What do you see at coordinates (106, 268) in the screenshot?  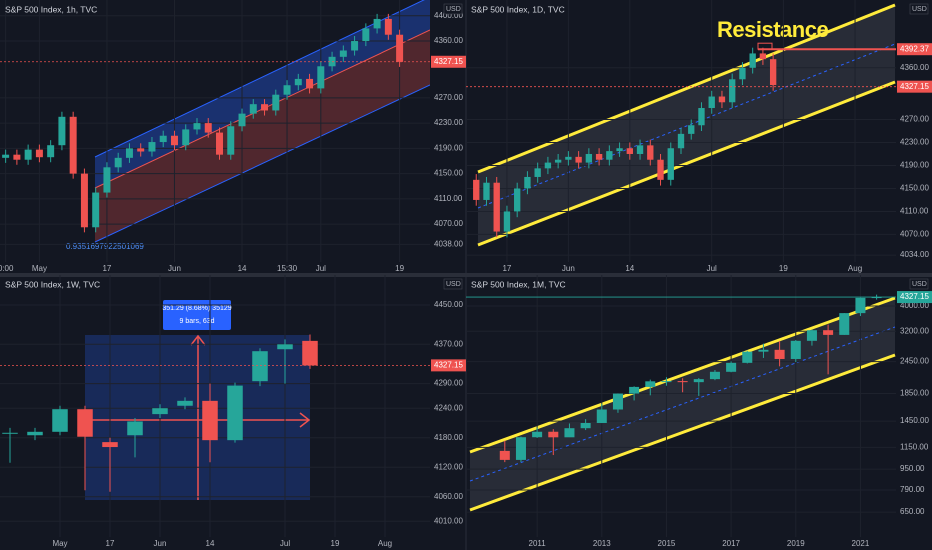 I see `x-tick-label: 17` at bounding box center [106, 268].